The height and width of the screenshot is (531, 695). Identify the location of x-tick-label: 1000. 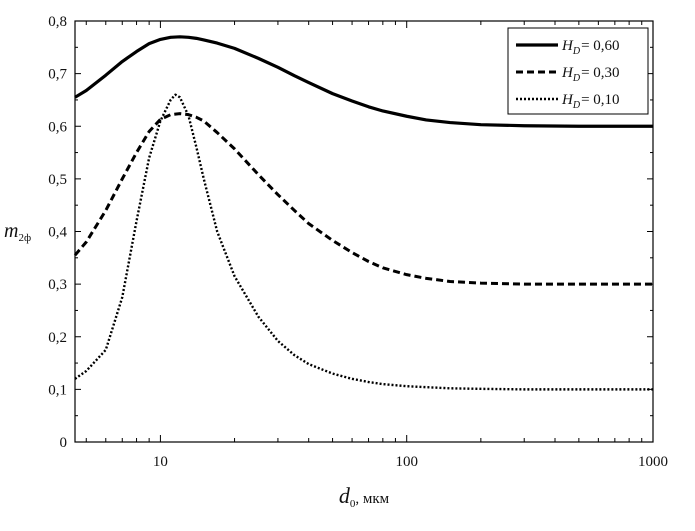
(653, 462).